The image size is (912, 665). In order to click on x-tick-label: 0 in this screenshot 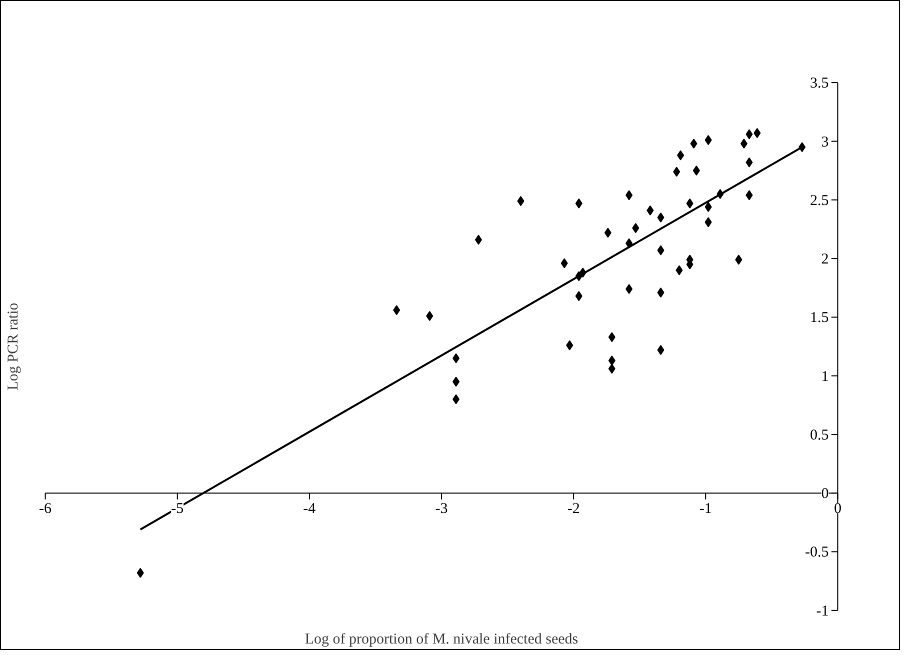, I will do `click(838, 509)`.